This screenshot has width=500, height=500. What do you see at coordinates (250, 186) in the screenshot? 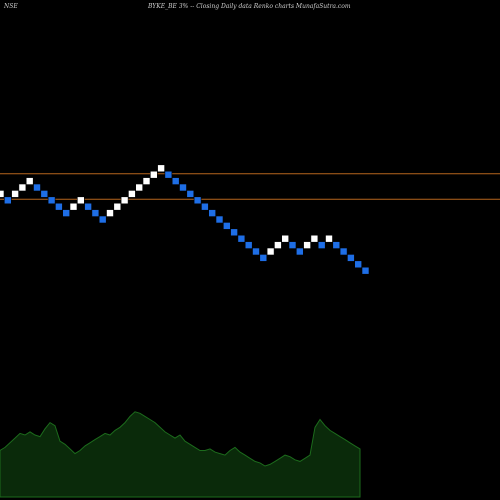
I see `reference-lines` at bounding box center [250, 186].